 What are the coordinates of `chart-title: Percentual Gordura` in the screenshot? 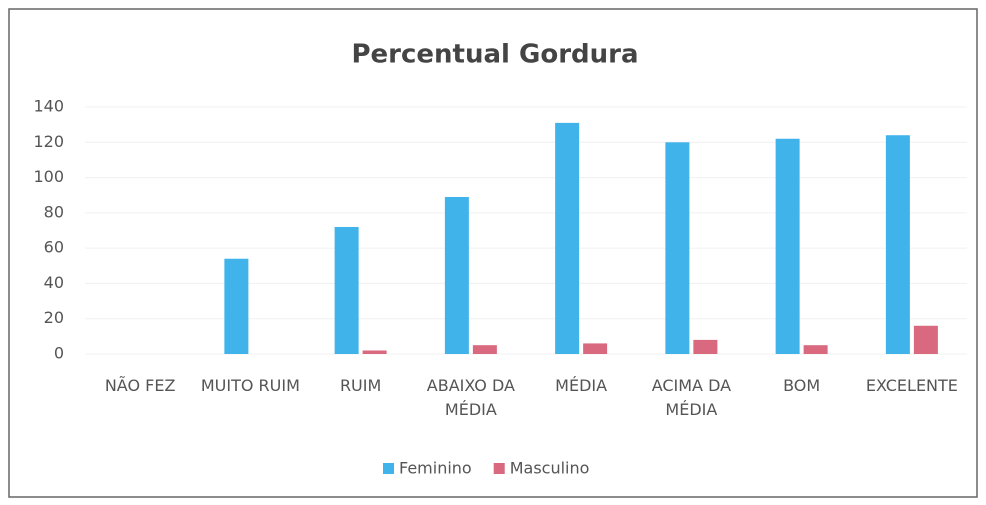 It's located at (494, 55).